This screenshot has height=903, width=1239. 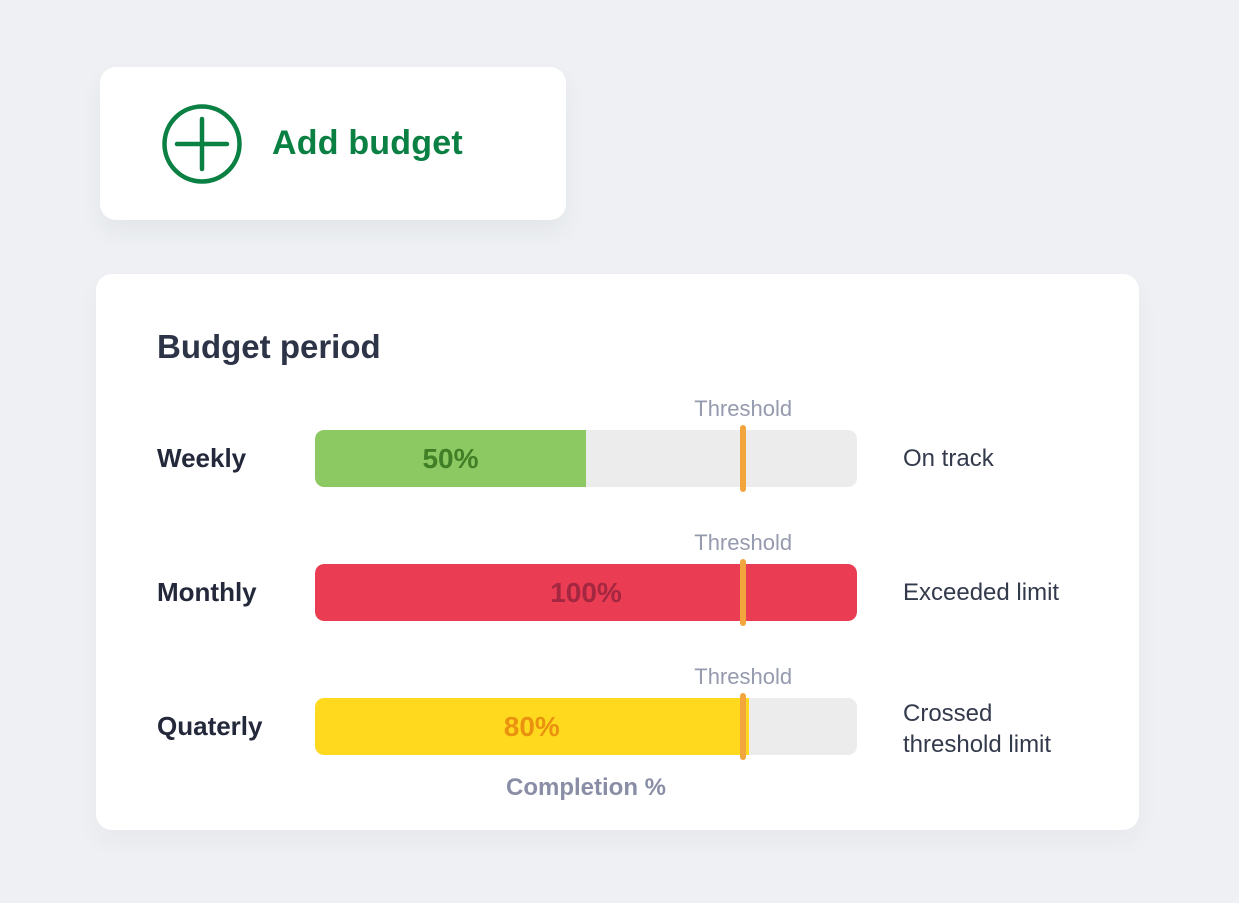 What do you see at coordinates (202, 458) in the screenshot?
I see `row-label: Weekly` at bounding box center [202, 458].